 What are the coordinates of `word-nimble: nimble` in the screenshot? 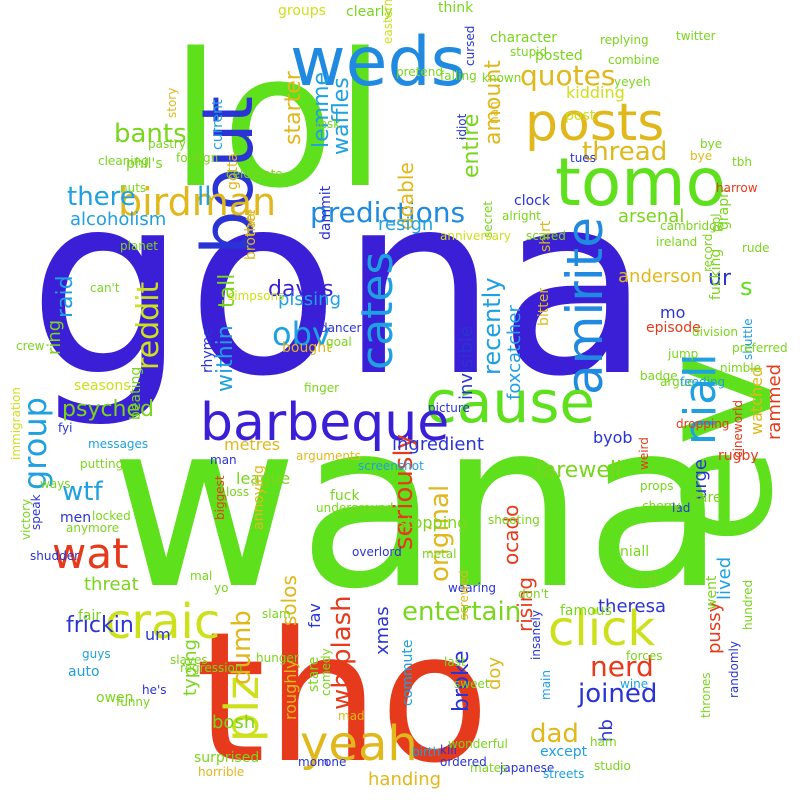 It's located at (740, 368).